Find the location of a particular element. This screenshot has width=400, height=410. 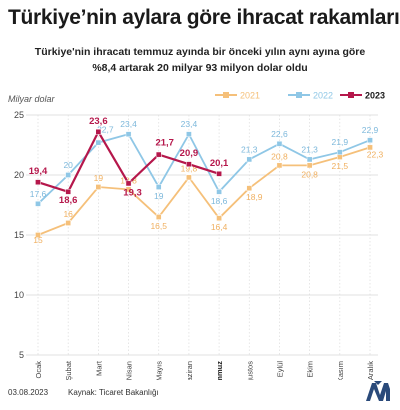

data-label-2023-5: 20,9 is located at coordinates (189, 153).